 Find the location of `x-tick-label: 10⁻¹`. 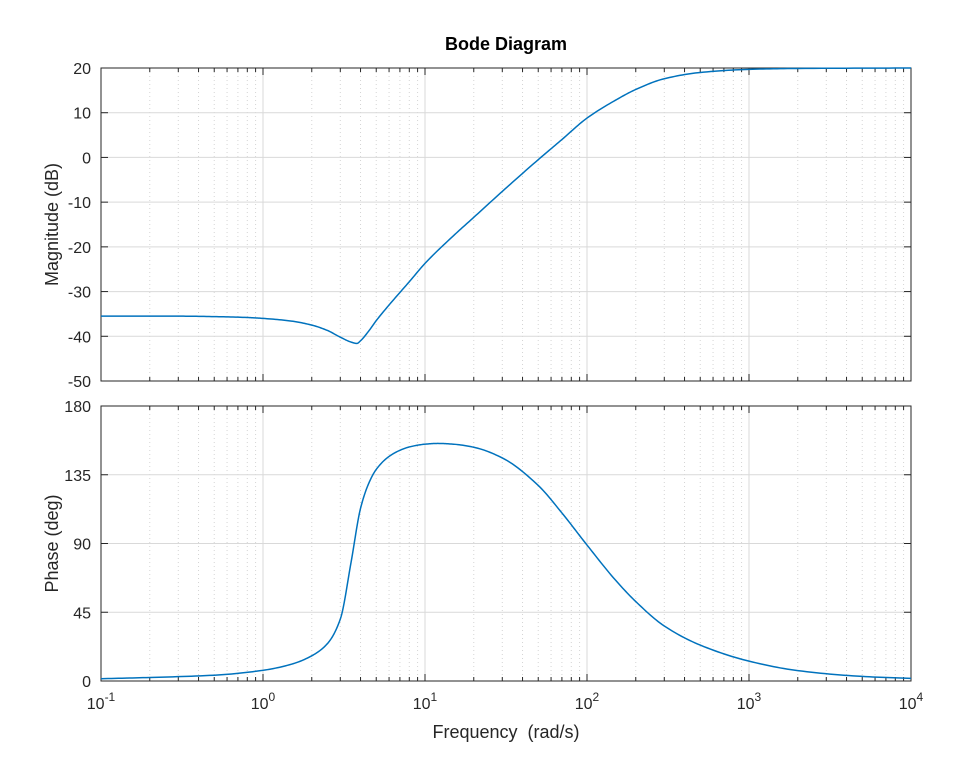

x-tick-label: 10⁻¹ is located at coordinates (101, 701).